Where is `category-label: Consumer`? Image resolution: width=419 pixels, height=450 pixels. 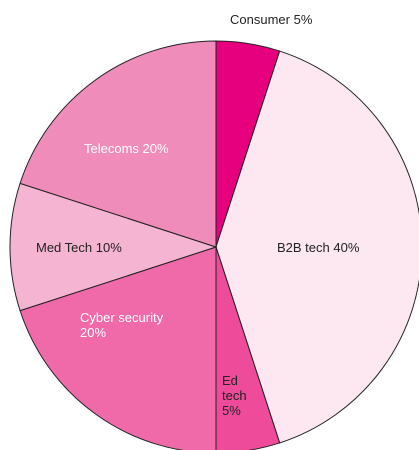 category-label: Consumer is located at coordinates (260, 19).